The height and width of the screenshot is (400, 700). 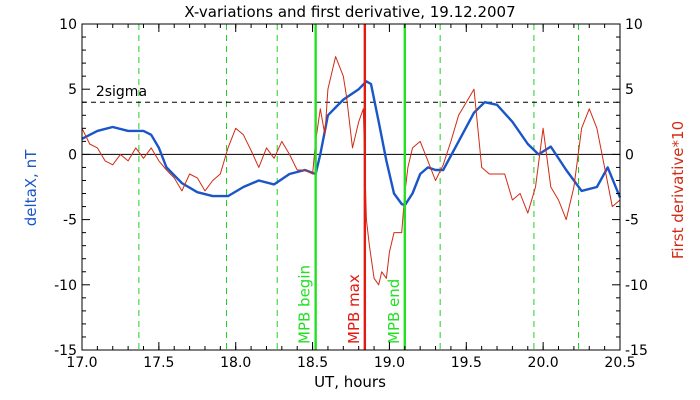 What do you see at coordinates (235, 363) in the screenshot?
I see `x-tick-label: 18.0` at bounding box center [235, 363].